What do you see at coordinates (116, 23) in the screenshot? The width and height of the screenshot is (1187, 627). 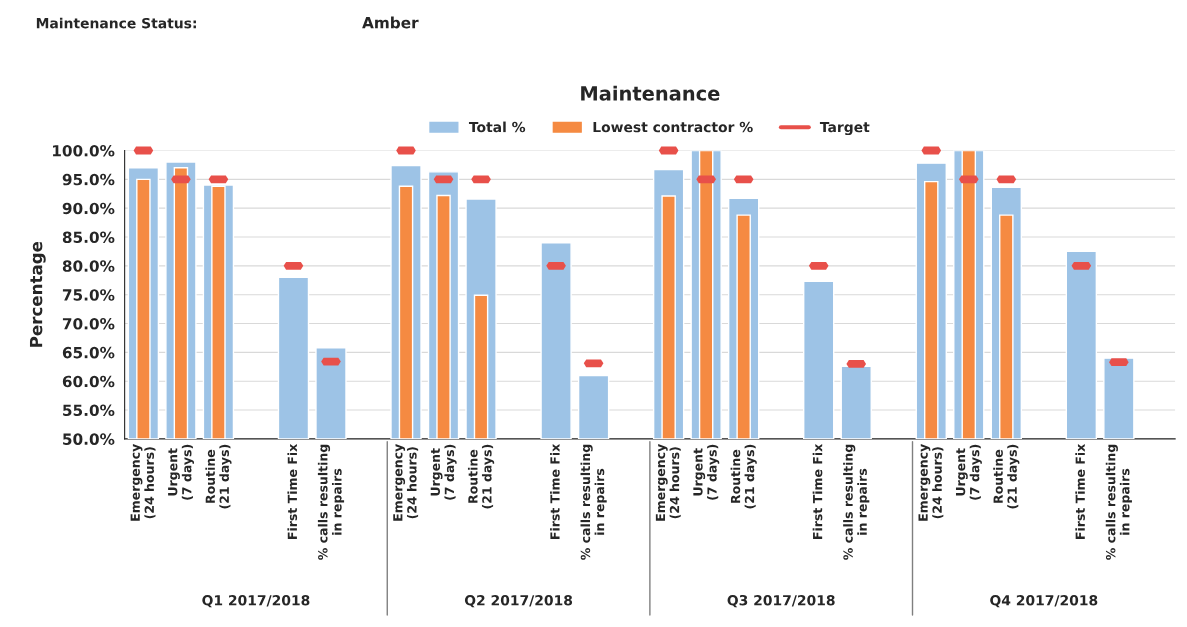 I see `text: Maintenance Status:` at bounding box center [116, 23].